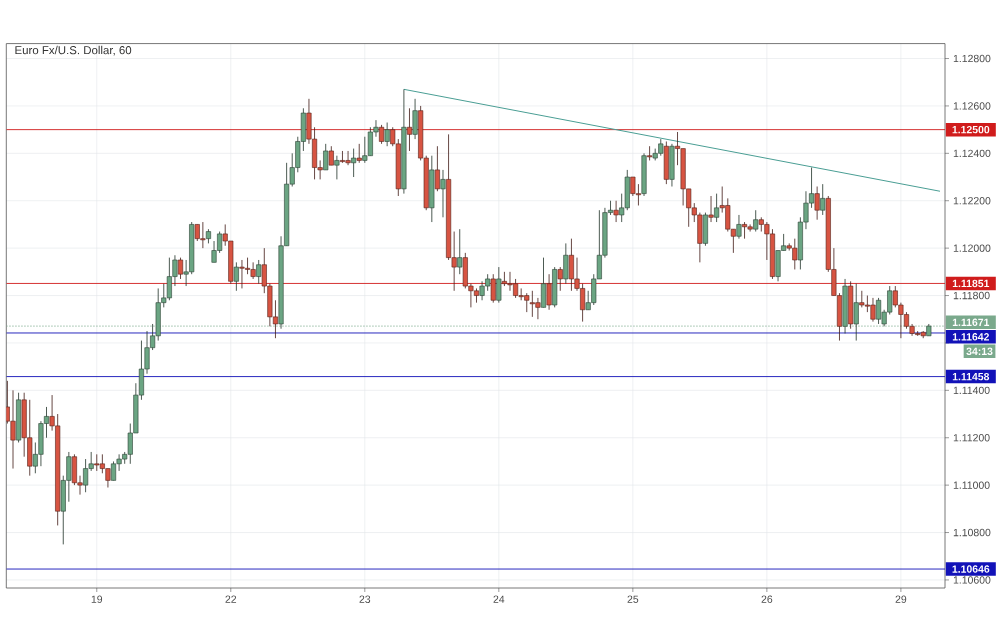 This screenshot has height=644, width=1002. I want to click on ref-line-label: 1.12500, so click(971, 129).